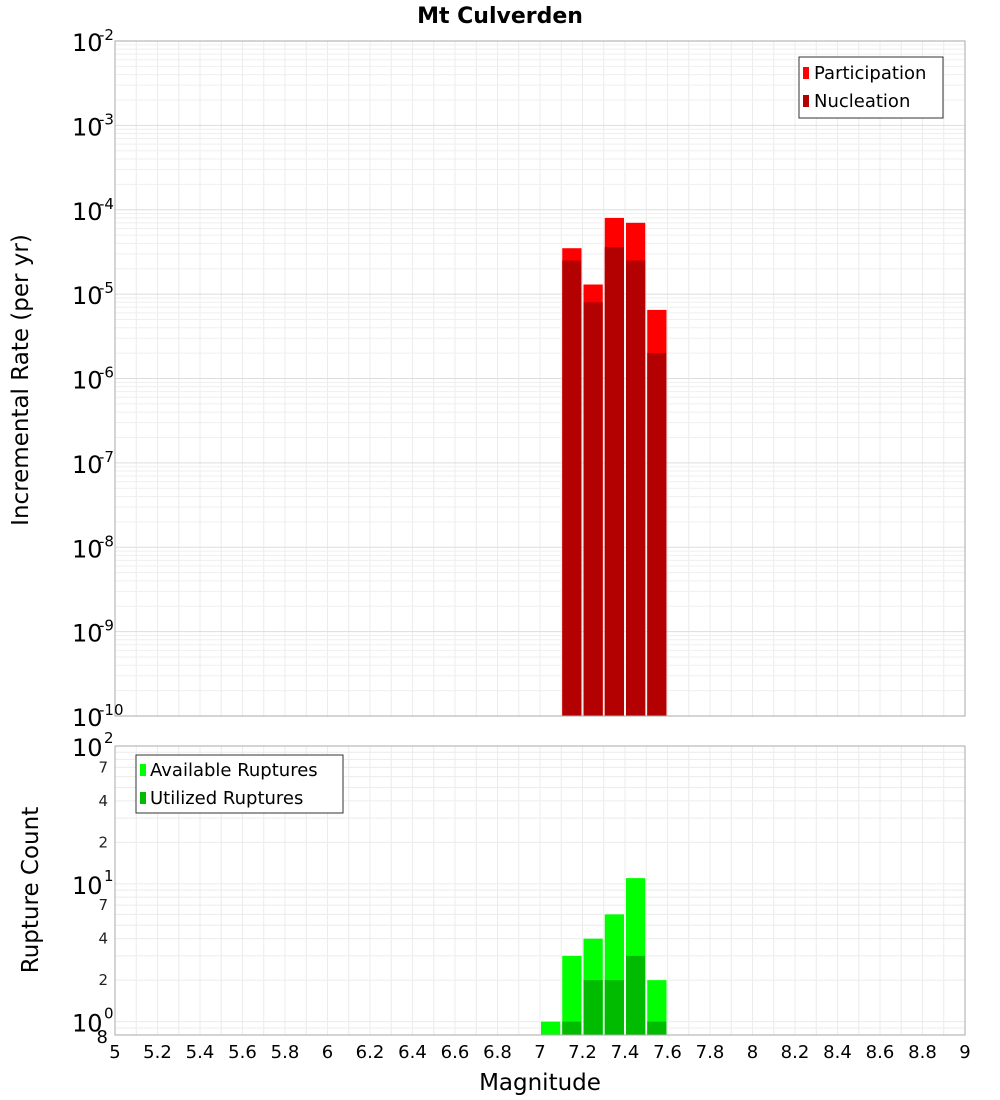  I want to click on bottom-legend: Available Ruptures Utilized Ruptures, so click(239, 784).